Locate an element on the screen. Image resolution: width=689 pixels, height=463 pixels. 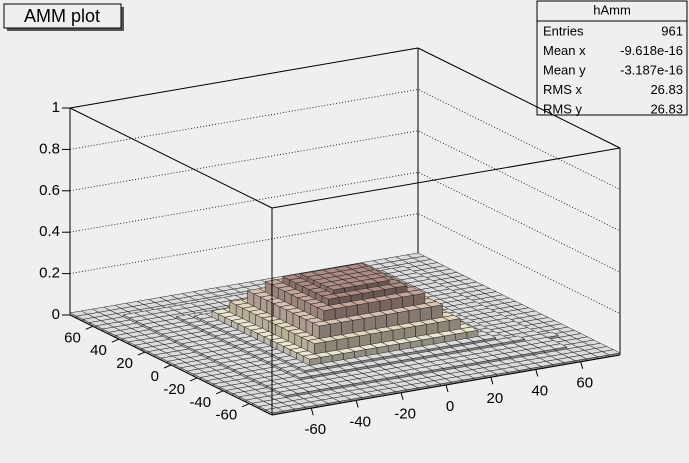
y-tick-label: -40 is located at coordinates (200, 402).